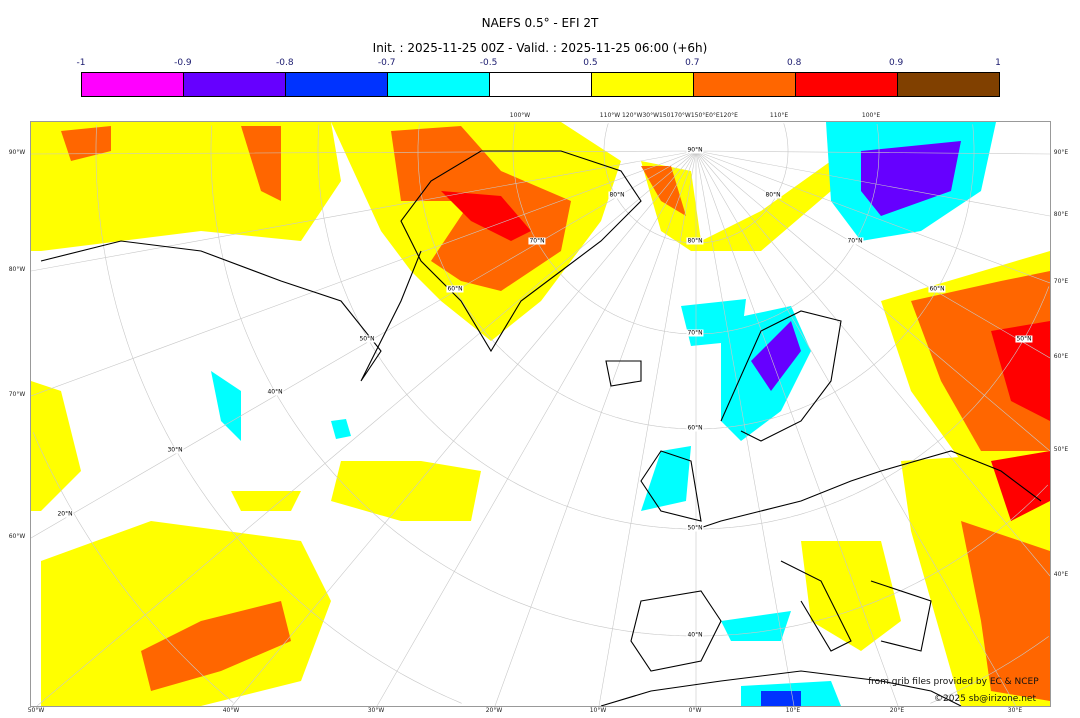 This screenshot has width=1080, height=718. I want to click on colorbar-tick-label: -1, so click(81, 63).